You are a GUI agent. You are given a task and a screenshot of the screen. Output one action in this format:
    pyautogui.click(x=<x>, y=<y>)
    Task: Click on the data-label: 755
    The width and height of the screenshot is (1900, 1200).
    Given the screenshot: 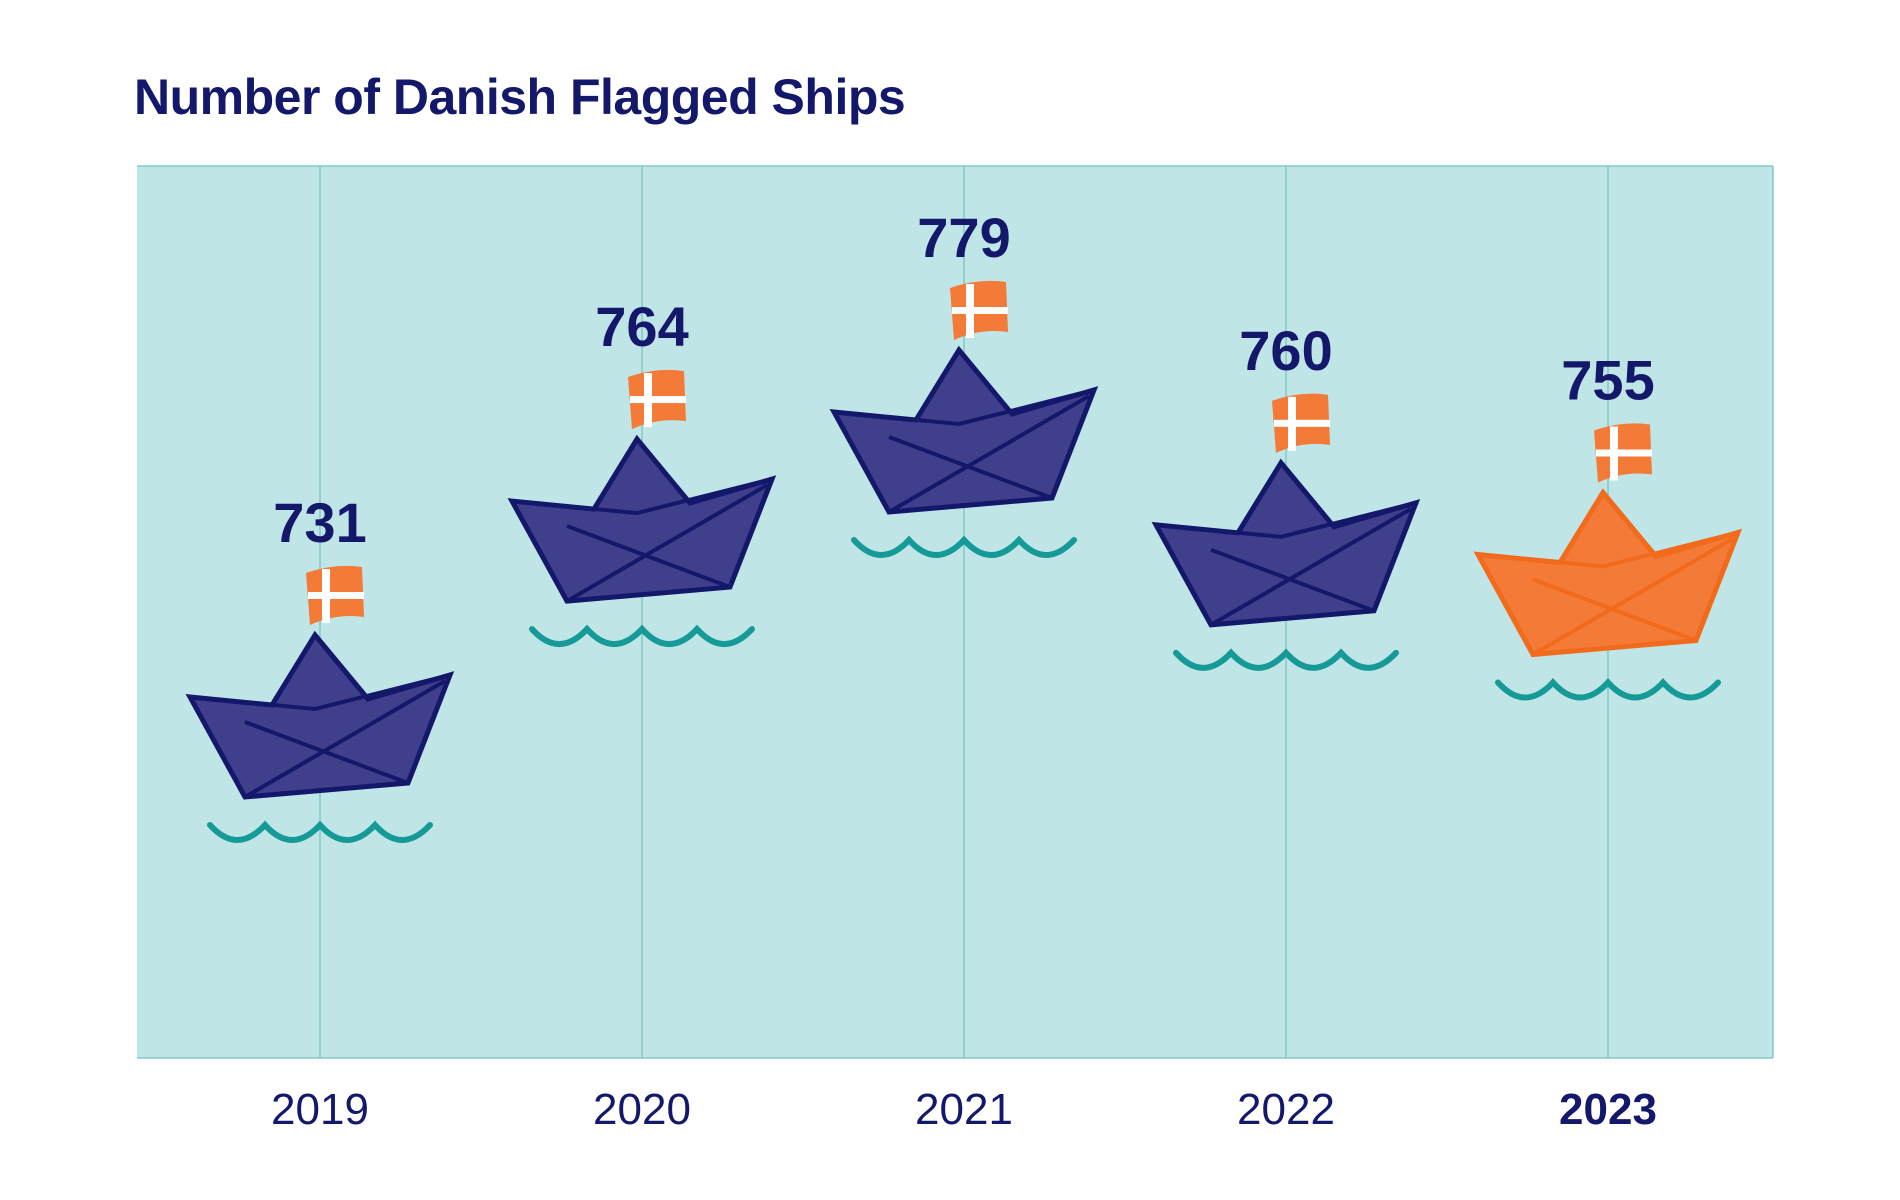 What is the action you would take?
    pyautogui.click(x=1607, y=380)
    